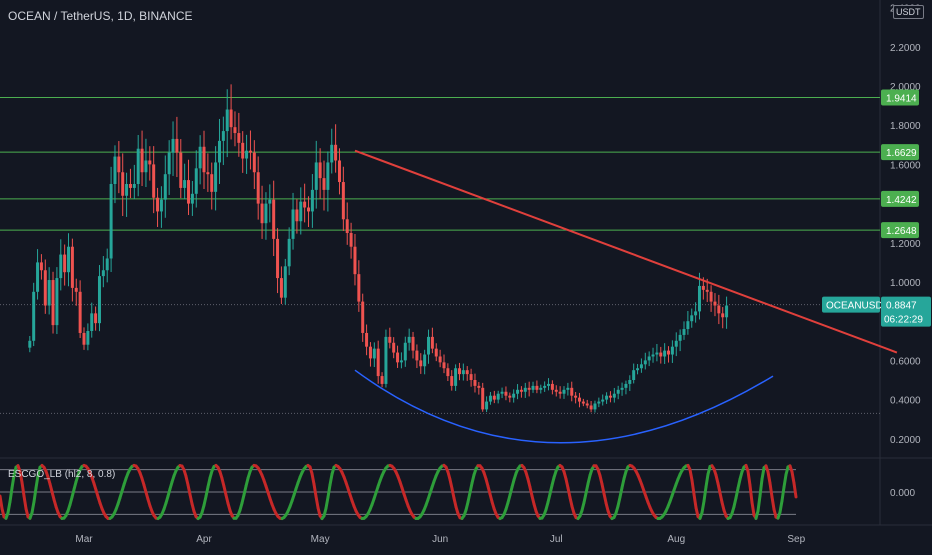  What do you see at coordinates (901, 200) in the screenshot?
I see `level-price-label: 1.4242` at bounding box center [901, 200].